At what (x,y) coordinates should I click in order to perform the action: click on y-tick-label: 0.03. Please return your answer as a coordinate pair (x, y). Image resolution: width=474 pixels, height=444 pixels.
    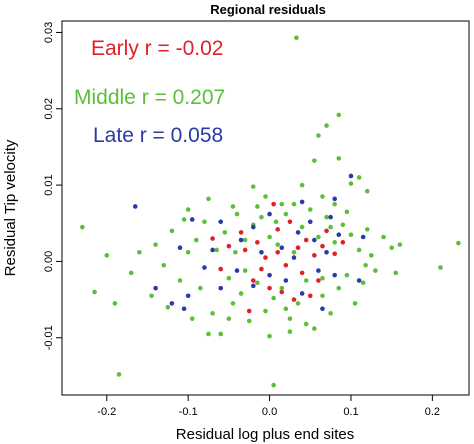
    Looking at the image, I should click on (49, 32).